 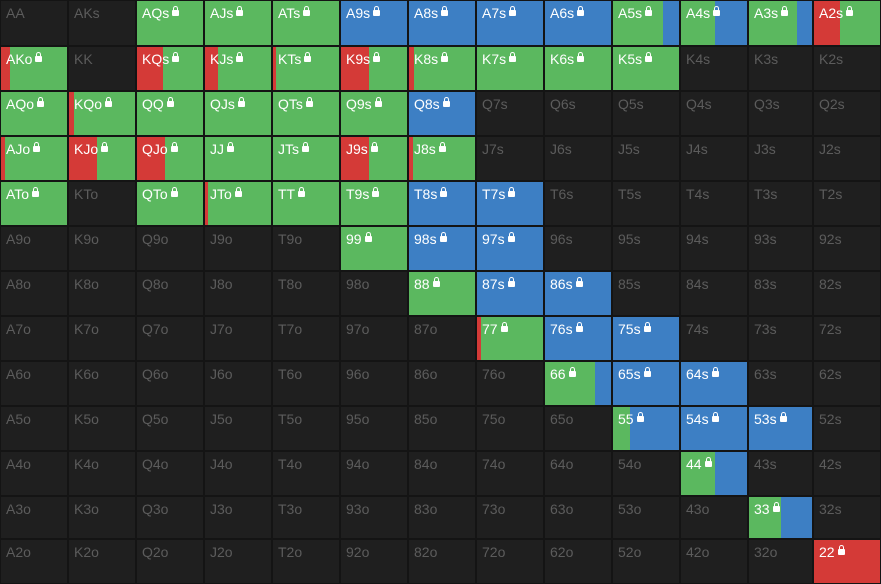 What do you see at coordinates (374, 383) in the screenshot?
I see `hand-cell-96o: 96o` at bounding box center [374, 383].